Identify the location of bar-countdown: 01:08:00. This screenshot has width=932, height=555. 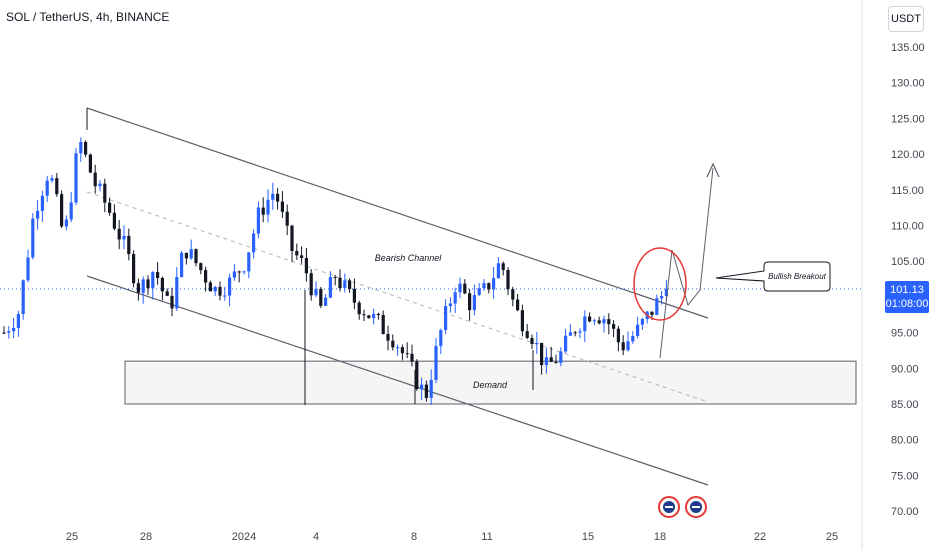
(907, 304).